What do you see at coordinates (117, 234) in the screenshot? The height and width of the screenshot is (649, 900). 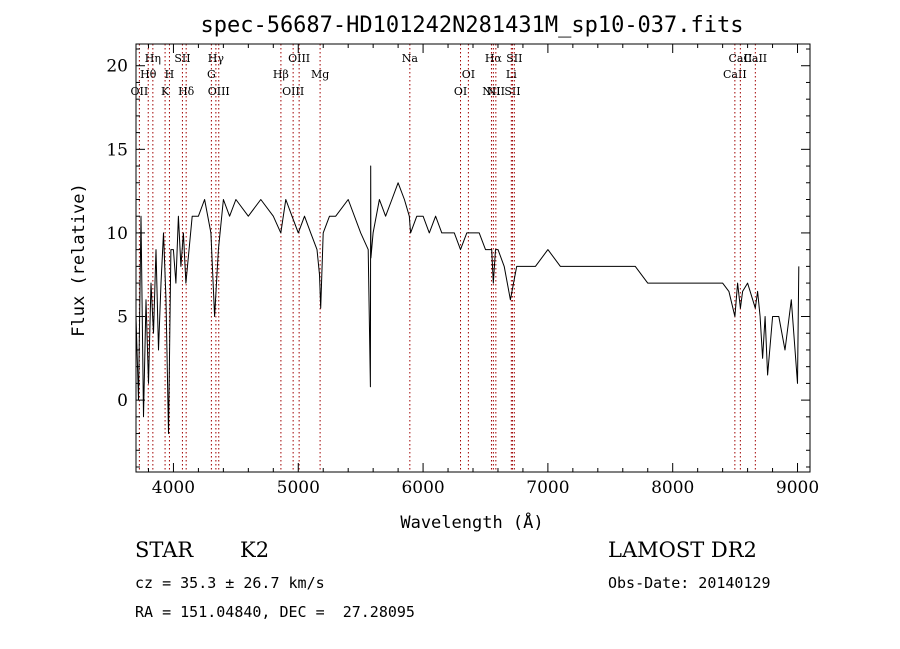 I see `y-tick-label-2: 10` at bounding box center [117, 234].